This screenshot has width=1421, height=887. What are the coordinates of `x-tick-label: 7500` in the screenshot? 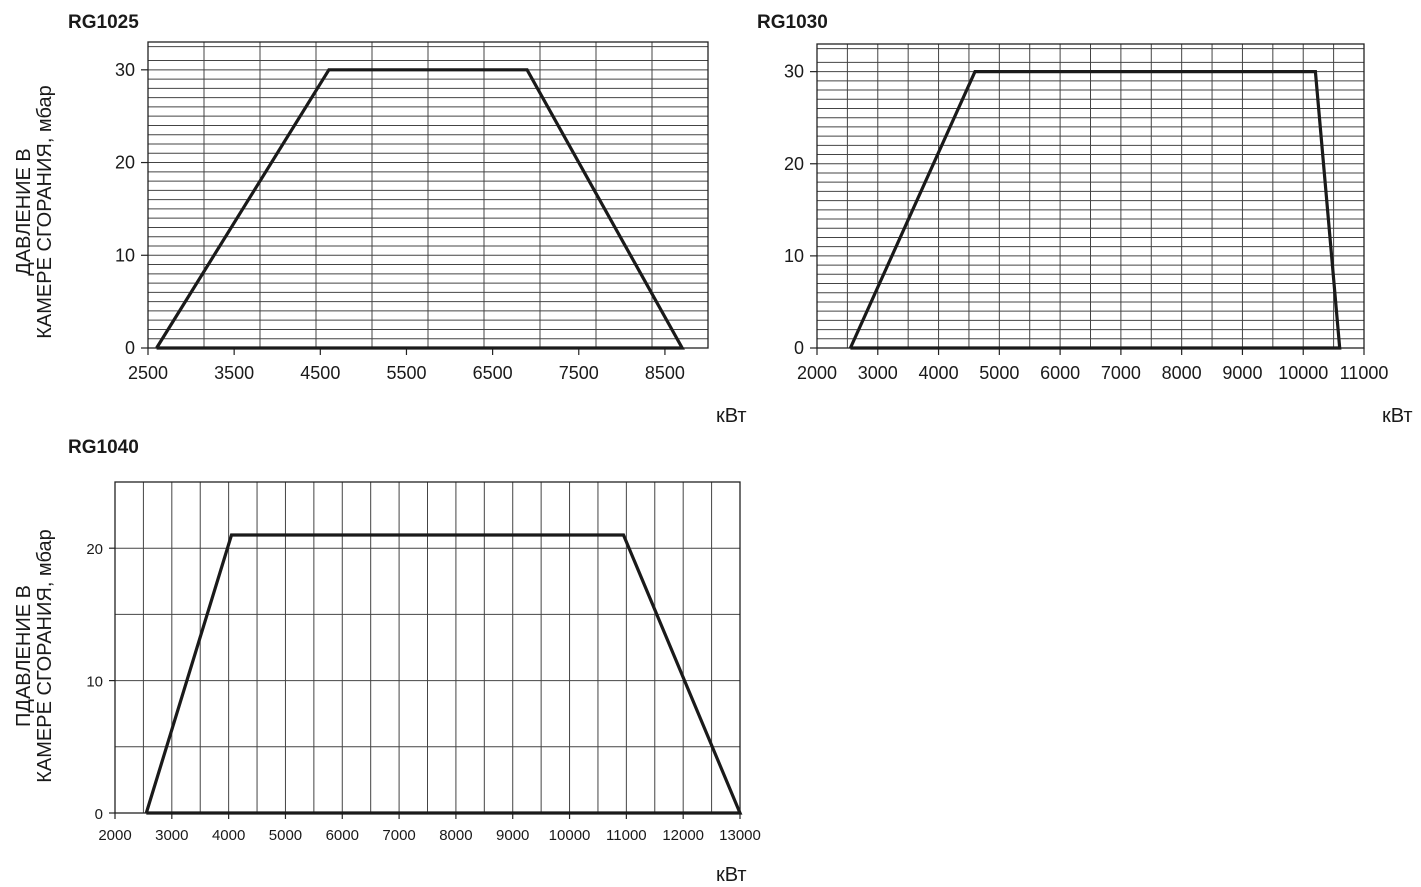 It's located at (579, 373).